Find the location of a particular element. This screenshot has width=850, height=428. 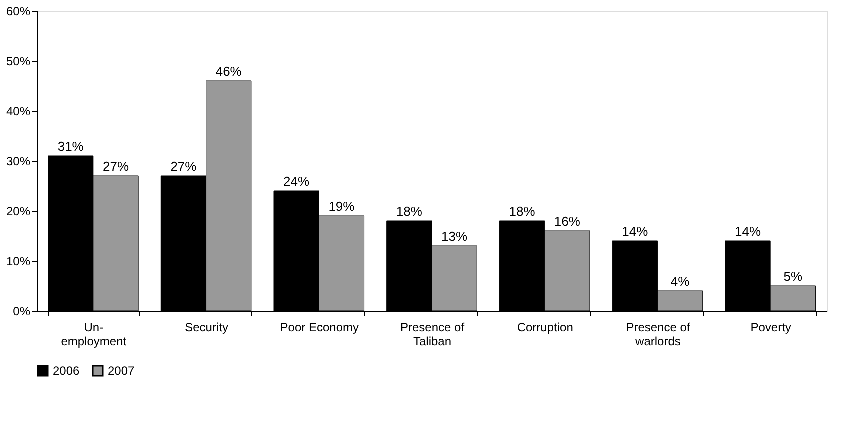

x-tick-label: Presence of Taliban is located at coordinates (433, 334).